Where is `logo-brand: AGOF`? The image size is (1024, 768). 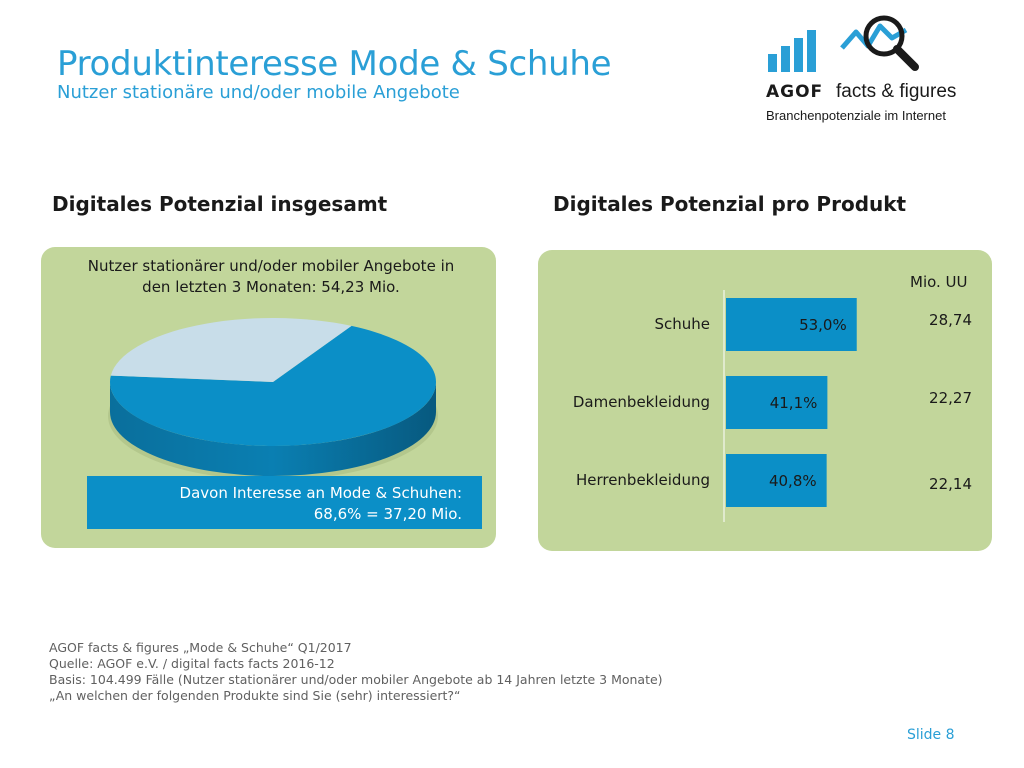 logo-brand: AGOF is located at coordinates (795, 92).